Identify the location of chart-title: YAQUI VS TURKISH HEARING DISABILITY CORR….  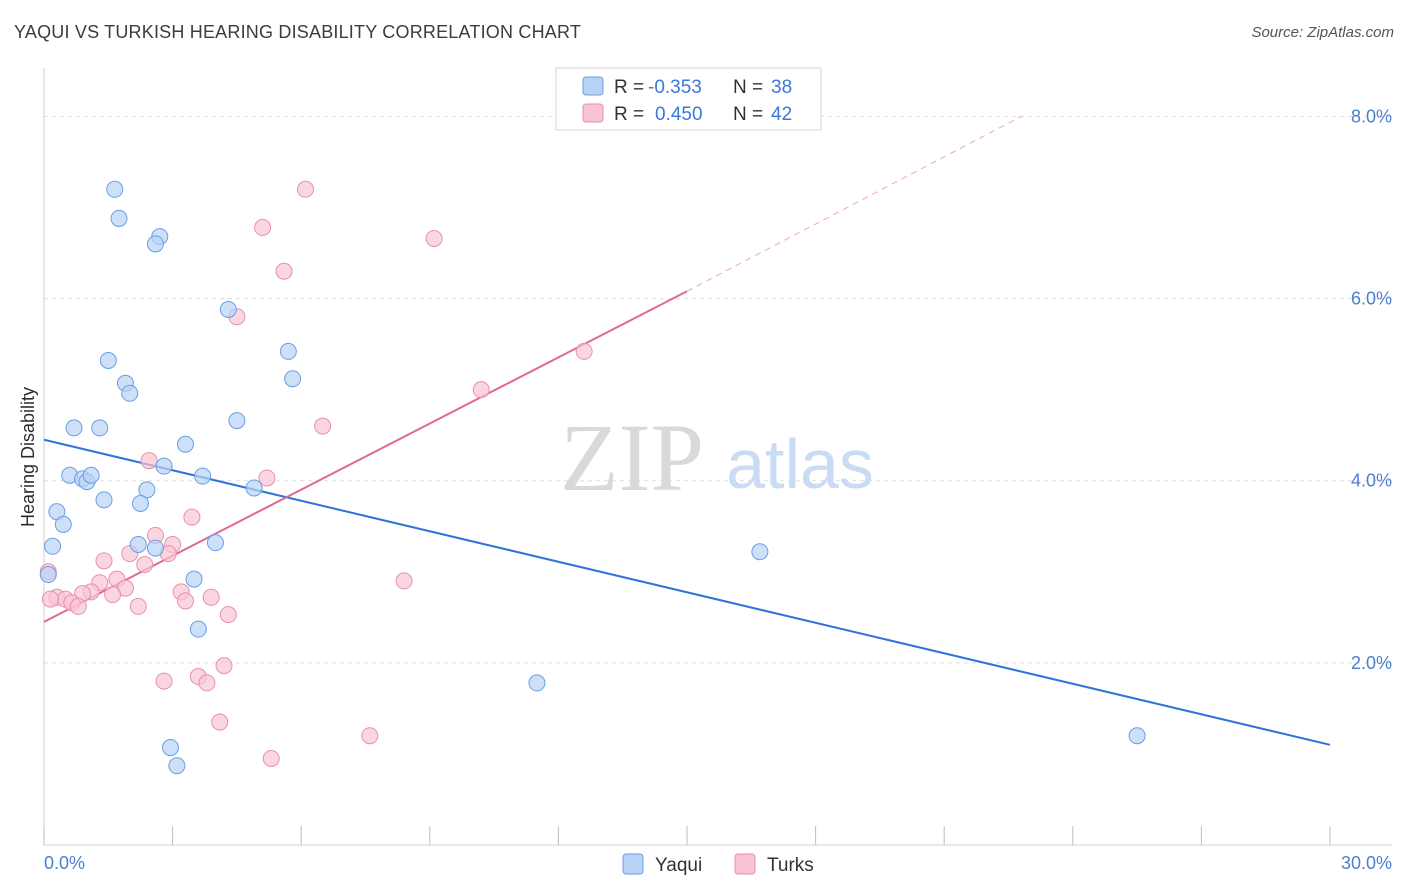
(298, 32).